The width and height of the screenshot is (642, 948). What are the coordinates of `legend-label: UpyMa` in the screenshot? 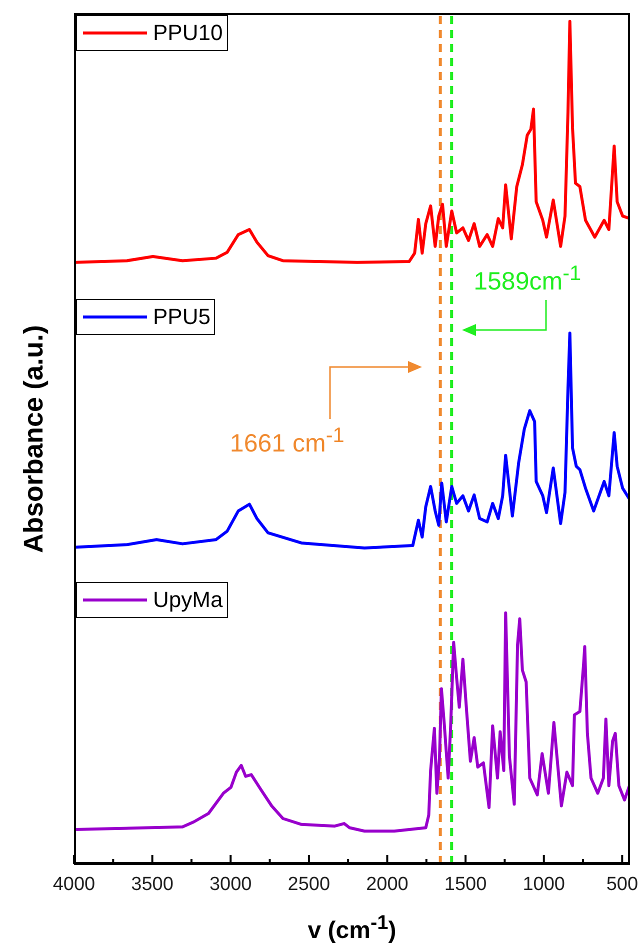 It's located at (188, 600).